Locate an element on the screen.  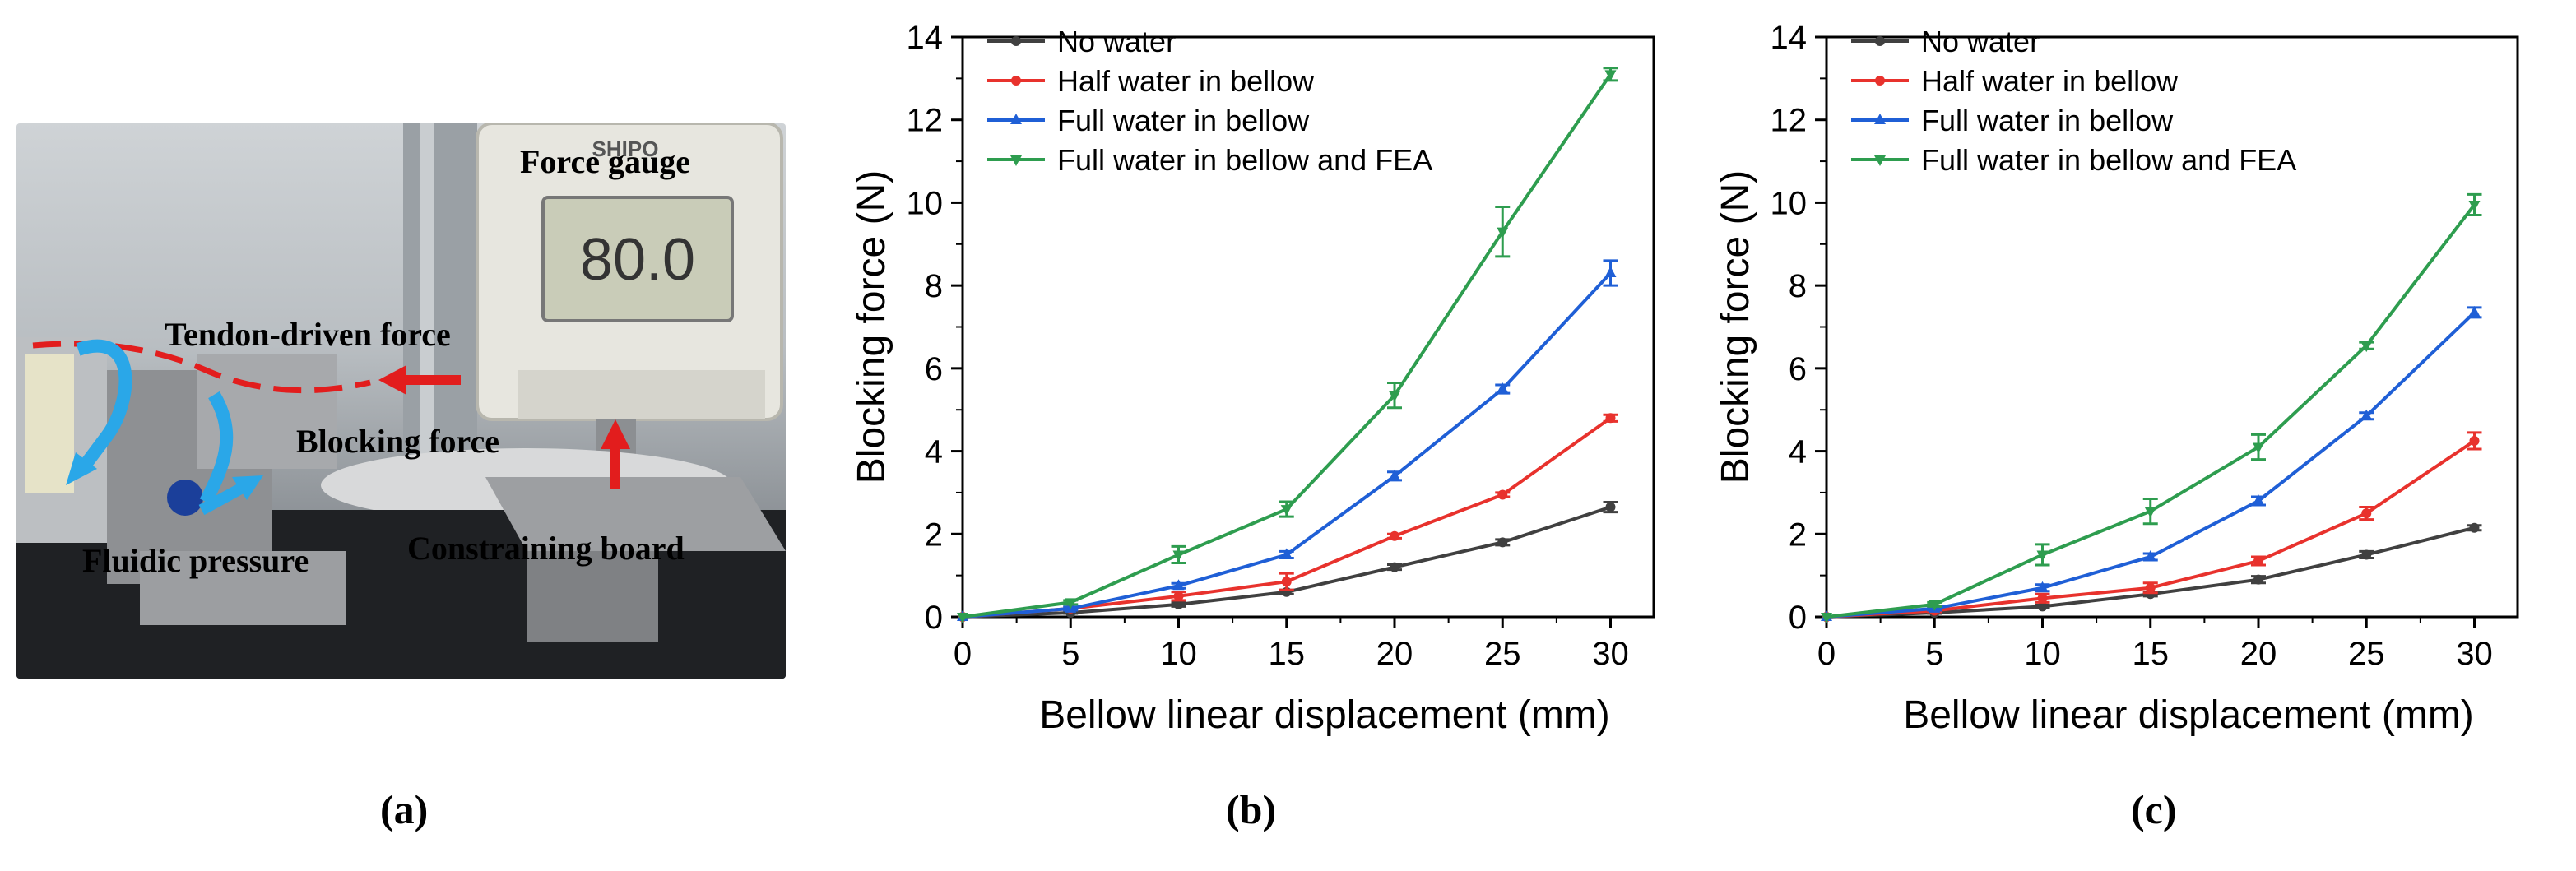
fluid-connector is located at coordinates (185, 498).